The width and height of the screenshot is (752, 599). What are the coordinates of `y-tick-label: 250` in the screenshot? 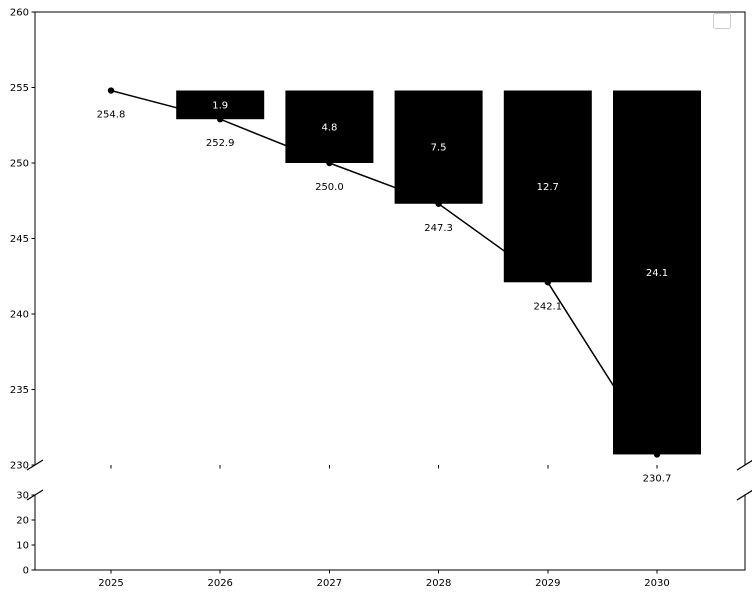 It's located at (19, 164).